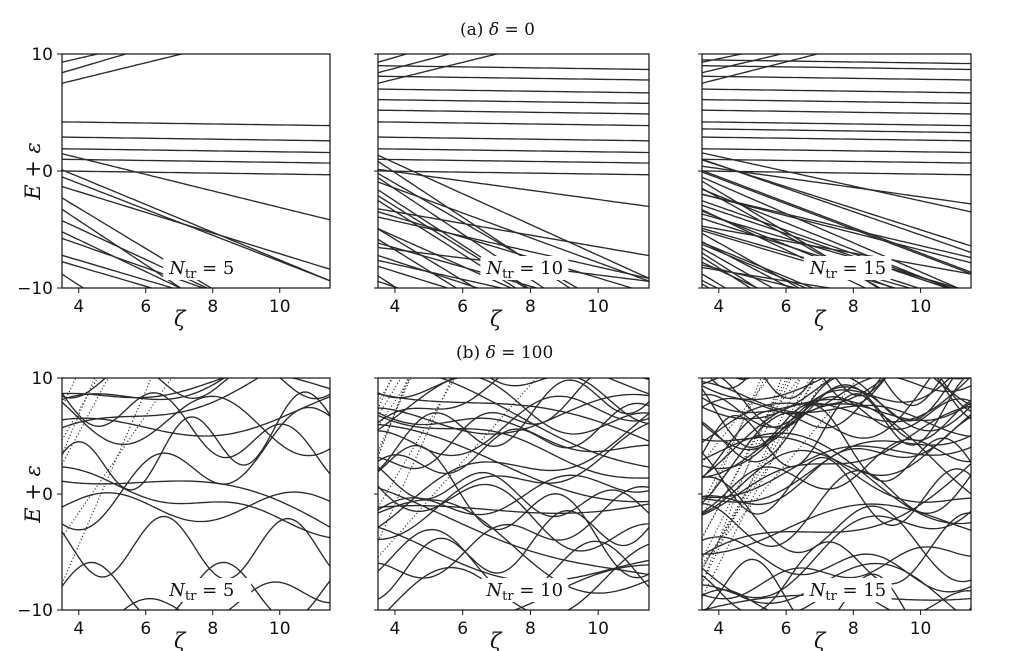 This screenshot has width=1024, height=651. I want to click on x-tick-label: 10, so click(280, 629).